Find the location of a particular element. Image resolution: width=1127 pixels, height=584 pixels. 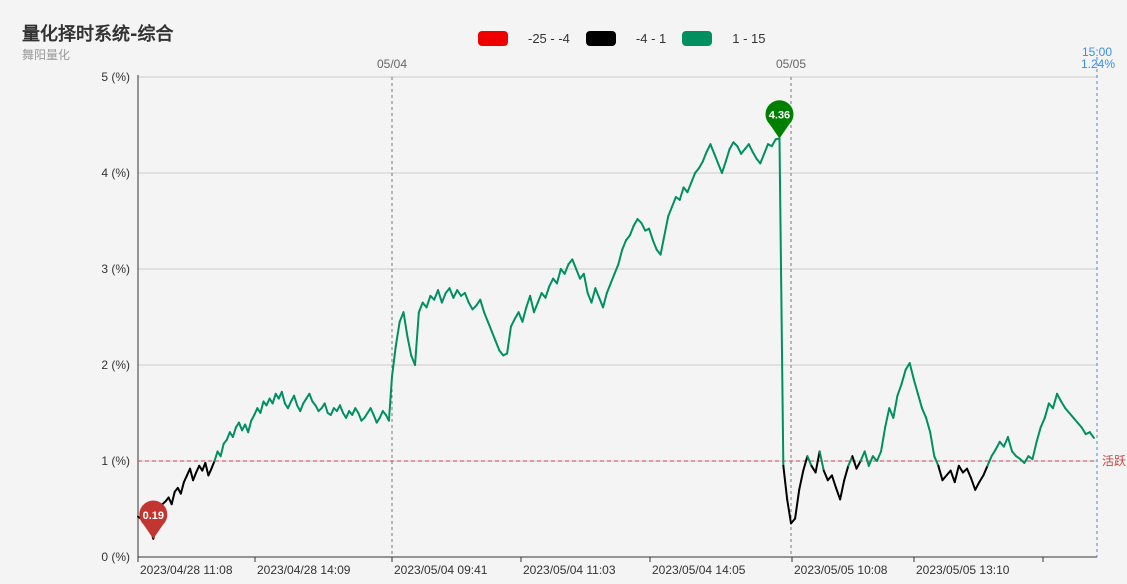

x-tick-label: 2023/04/28 11:08 is located at coordinates (186, 570).